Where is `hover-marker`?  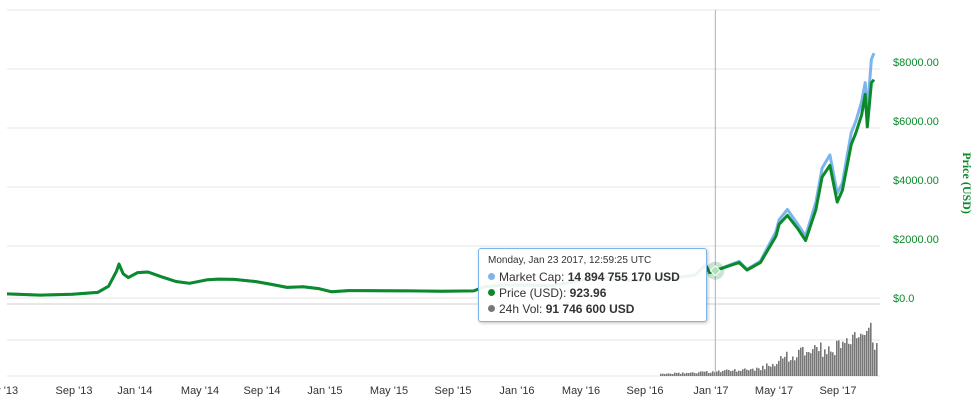
hover-marker is located at coordinates (715, 270).